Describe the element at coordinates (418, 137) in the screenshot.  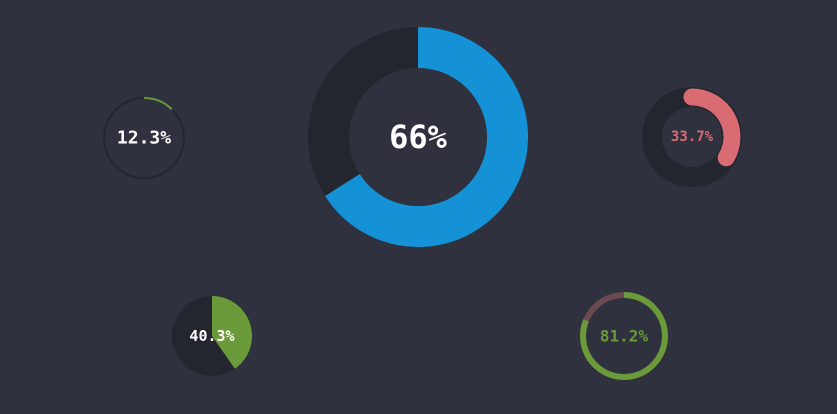
I see `value-label: 66%` at that location.